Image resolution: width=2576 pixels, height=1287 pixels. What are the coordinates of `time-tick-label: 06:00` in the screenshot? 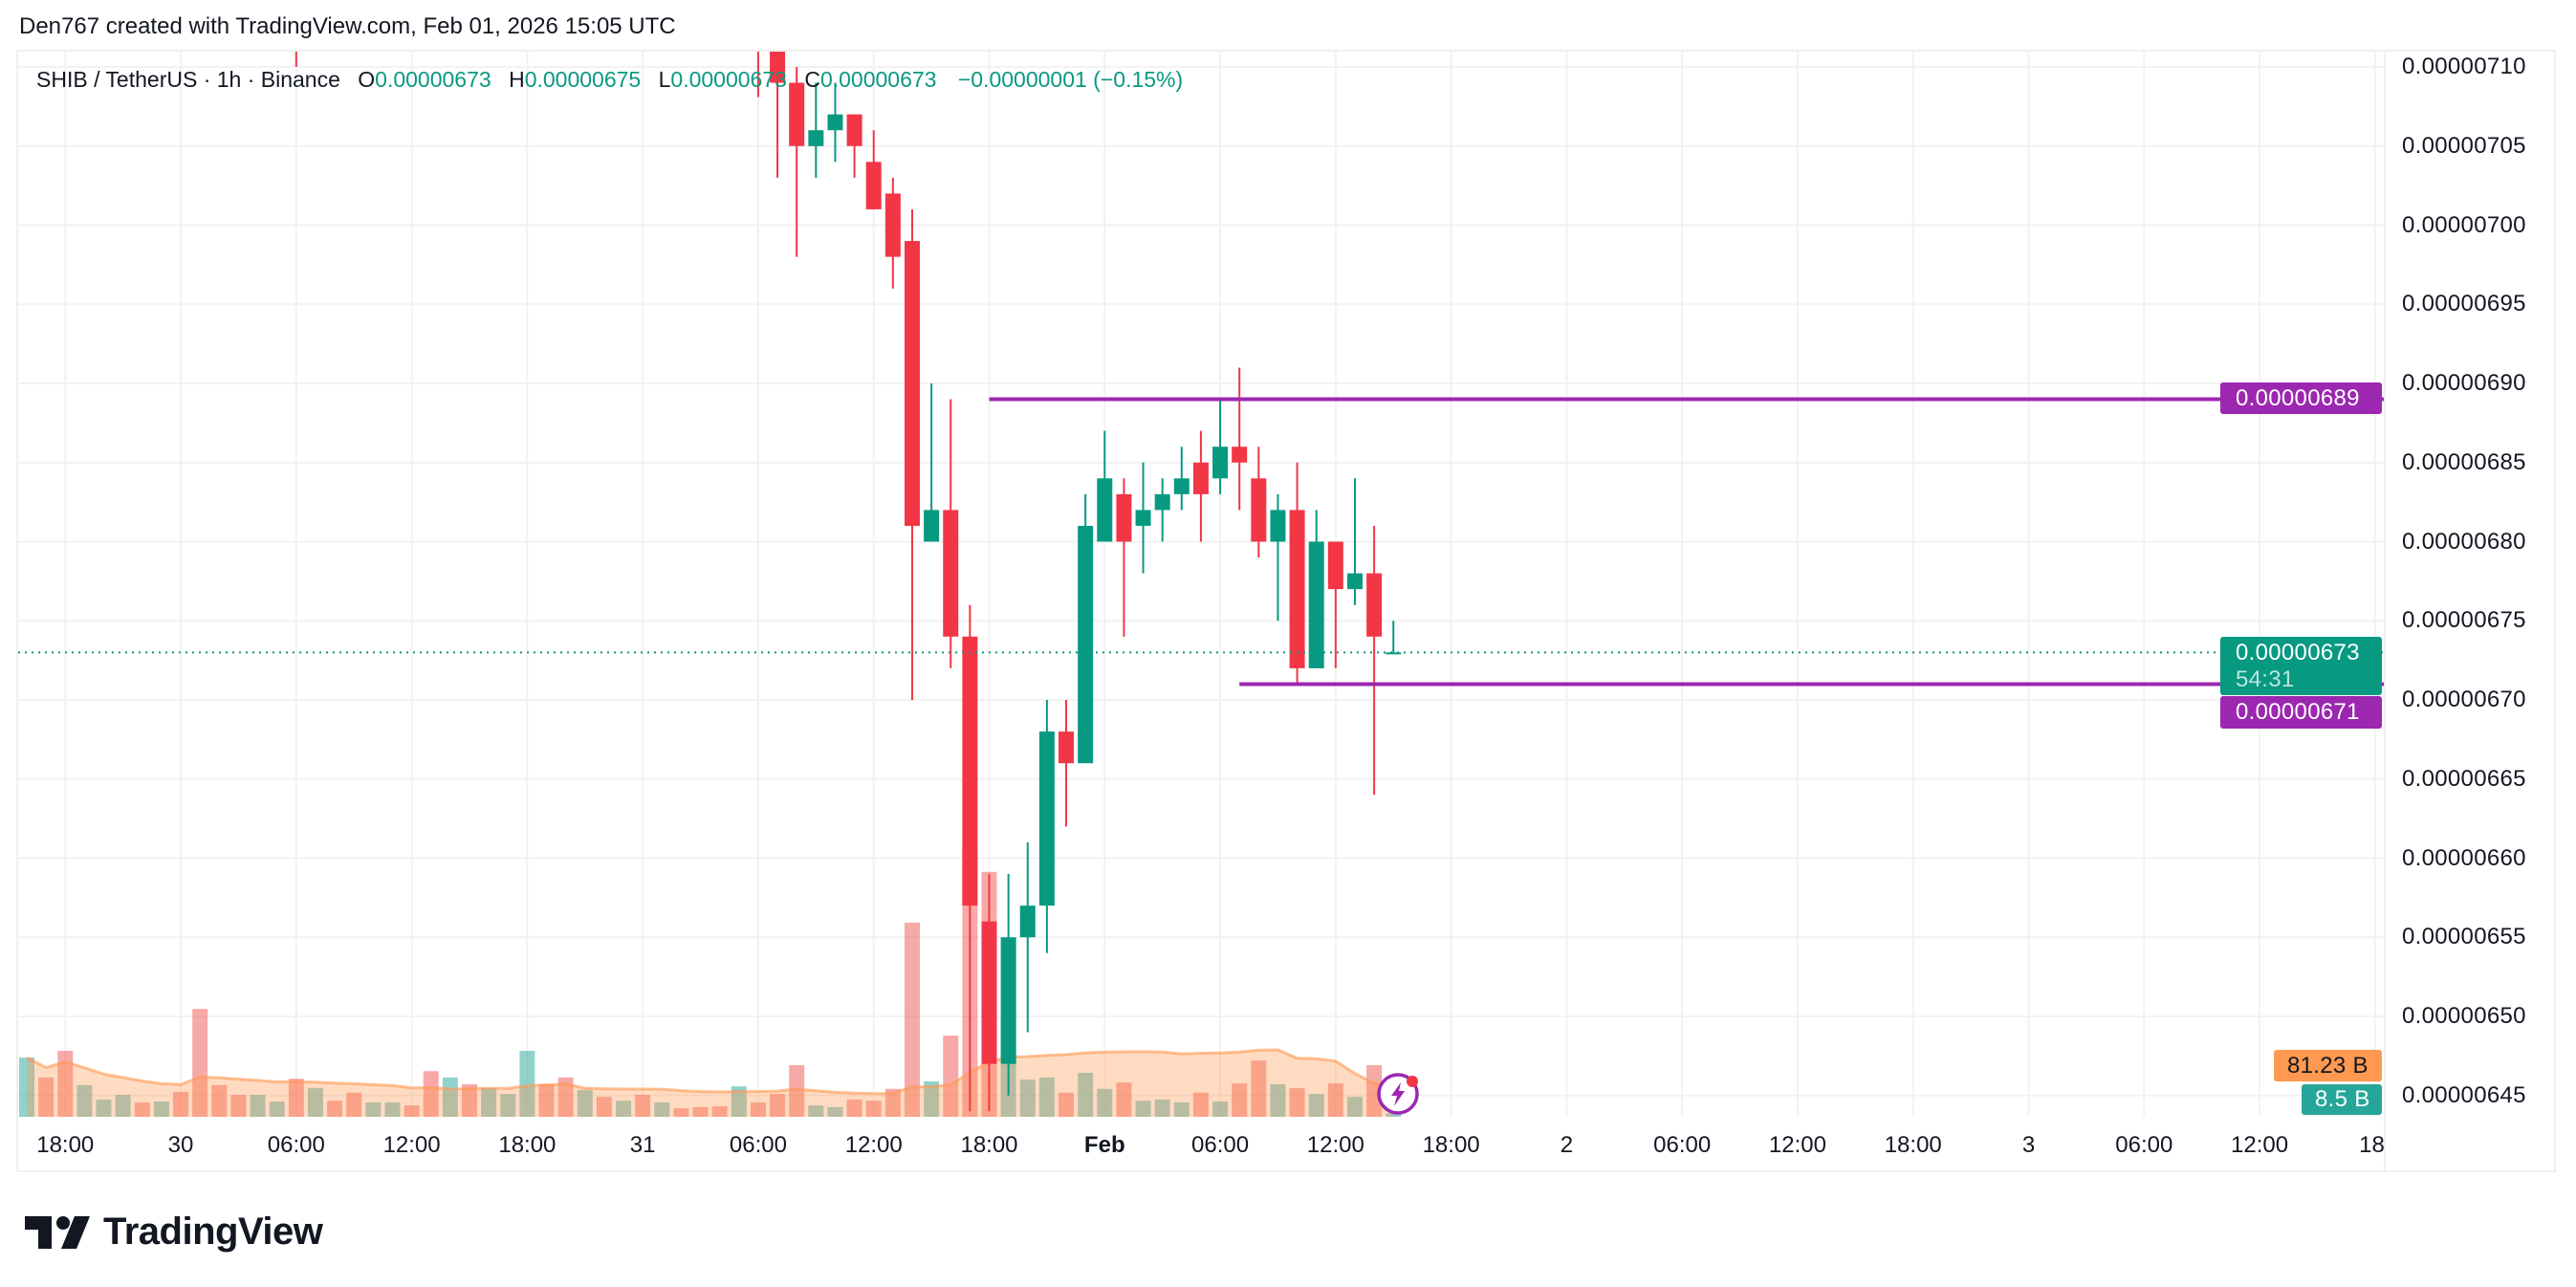 It's located at (758, 1145).